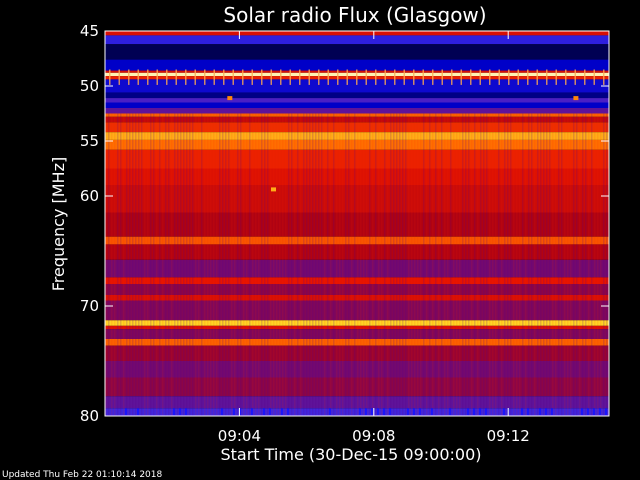 Image resolution: width=640 pixels, height=480 pixels. I want to click on x-axis-label: Start Time (30-Dec-15 09:00:00), so click(350, 454).